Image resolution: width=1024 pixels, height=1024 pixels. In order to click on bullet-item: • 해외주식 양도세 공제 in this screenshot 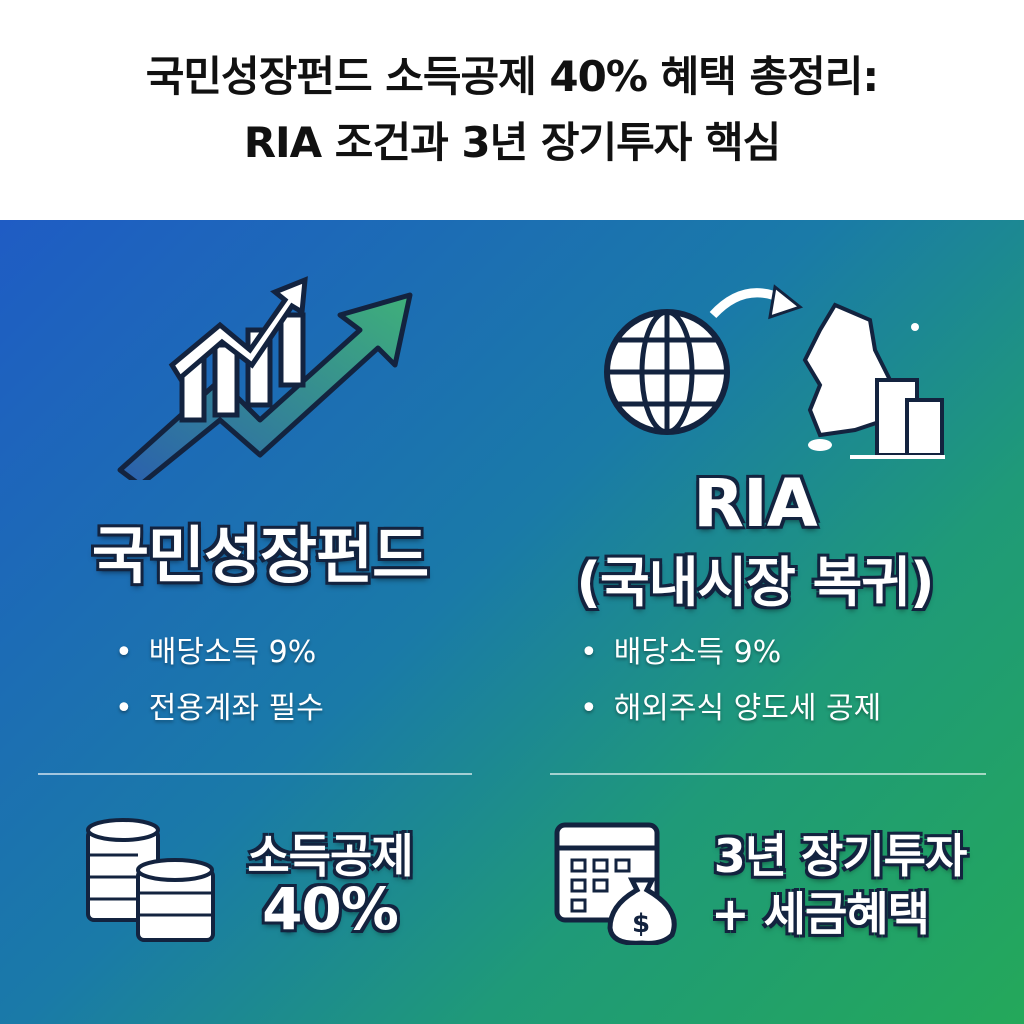, I will do `click(731, 708)`.